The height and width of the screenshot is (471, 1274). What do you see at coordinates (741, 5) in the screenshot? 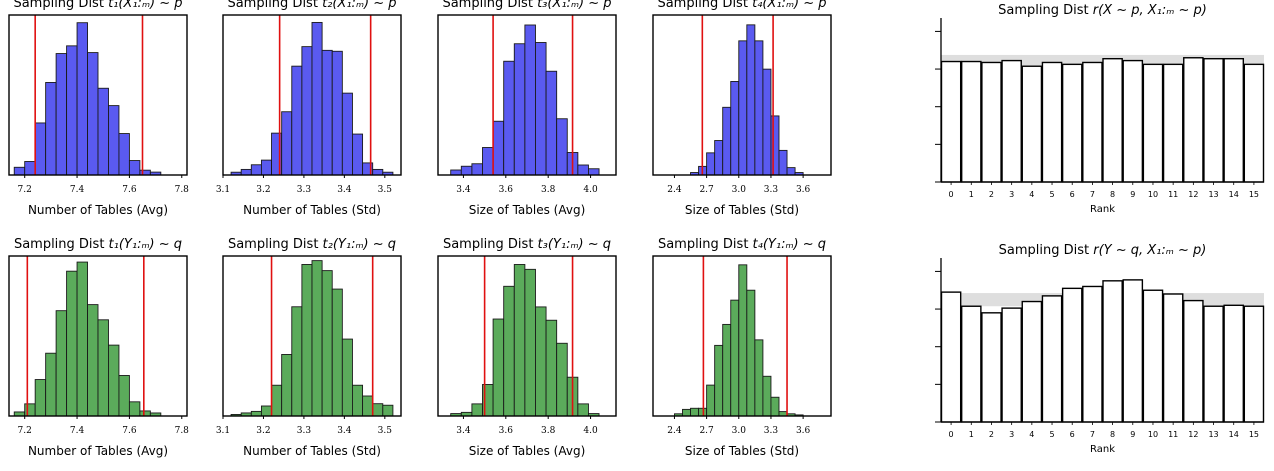
I see `chart-title-text: Sampling Dist t₄(X₁:ₘ) ~ p` at bounding box center [741, 5].